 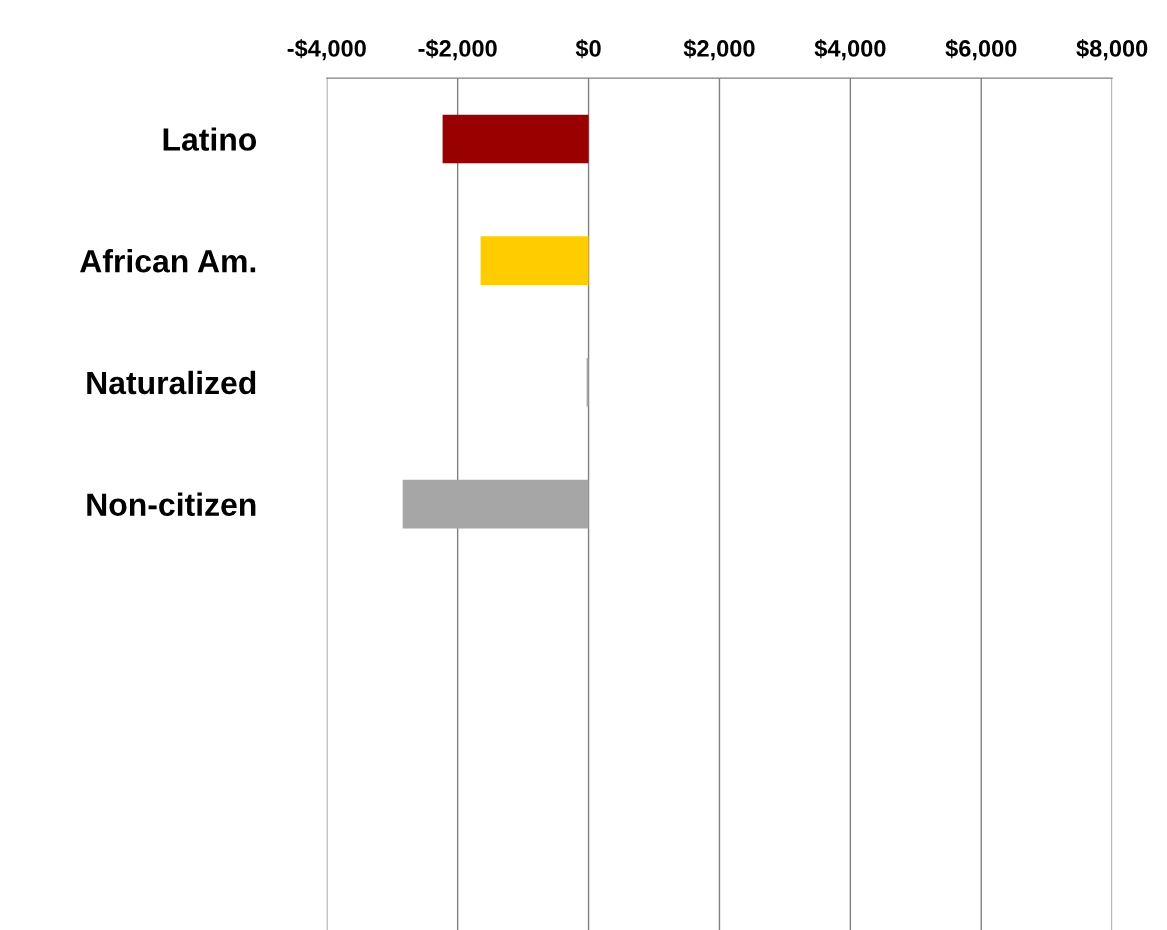 I want to click on y-tick-label: African Am., so click(x=168, y=261).